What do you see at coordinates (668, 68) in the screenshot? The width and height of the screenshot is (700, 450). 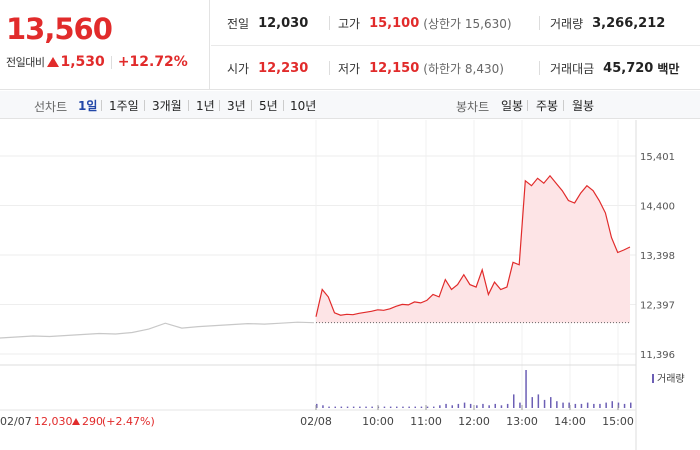 I see `amount-unit: 백만` at bounding box center [668, 68].